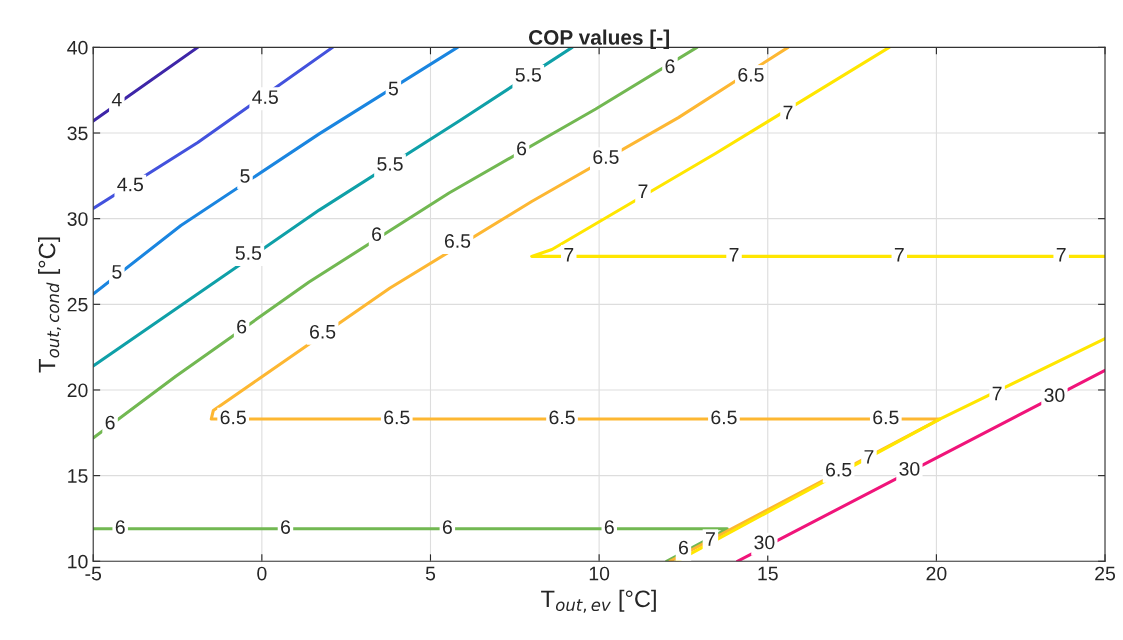 The height and width of the screenshot is (640, 1123). I want to click on y-tick-label: 30, so click(77, 219).